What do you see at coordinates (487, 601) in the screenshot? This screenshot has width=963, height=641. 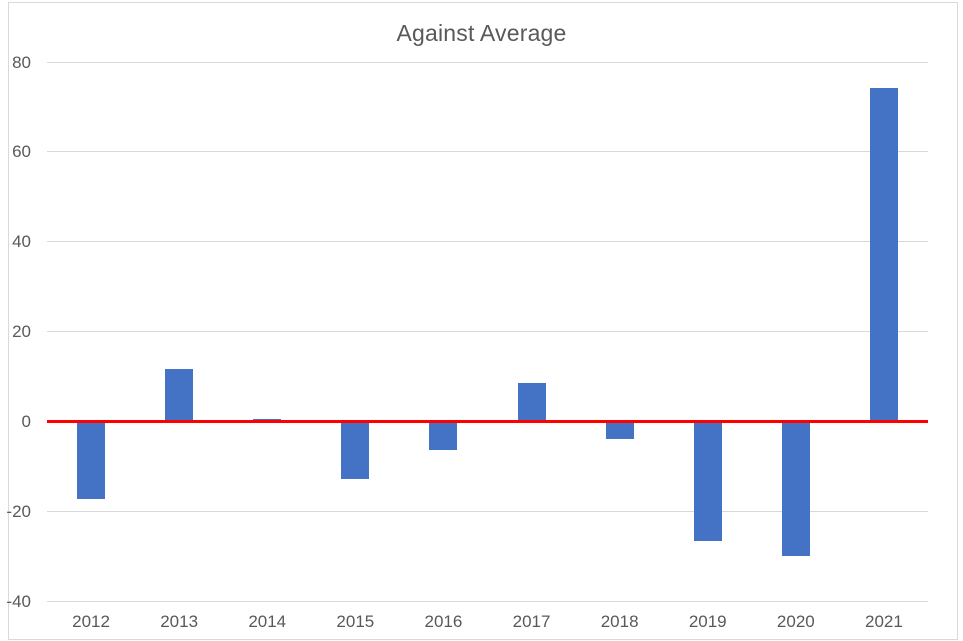 I see `gridline-y--40` at bounding box center [487, 601].